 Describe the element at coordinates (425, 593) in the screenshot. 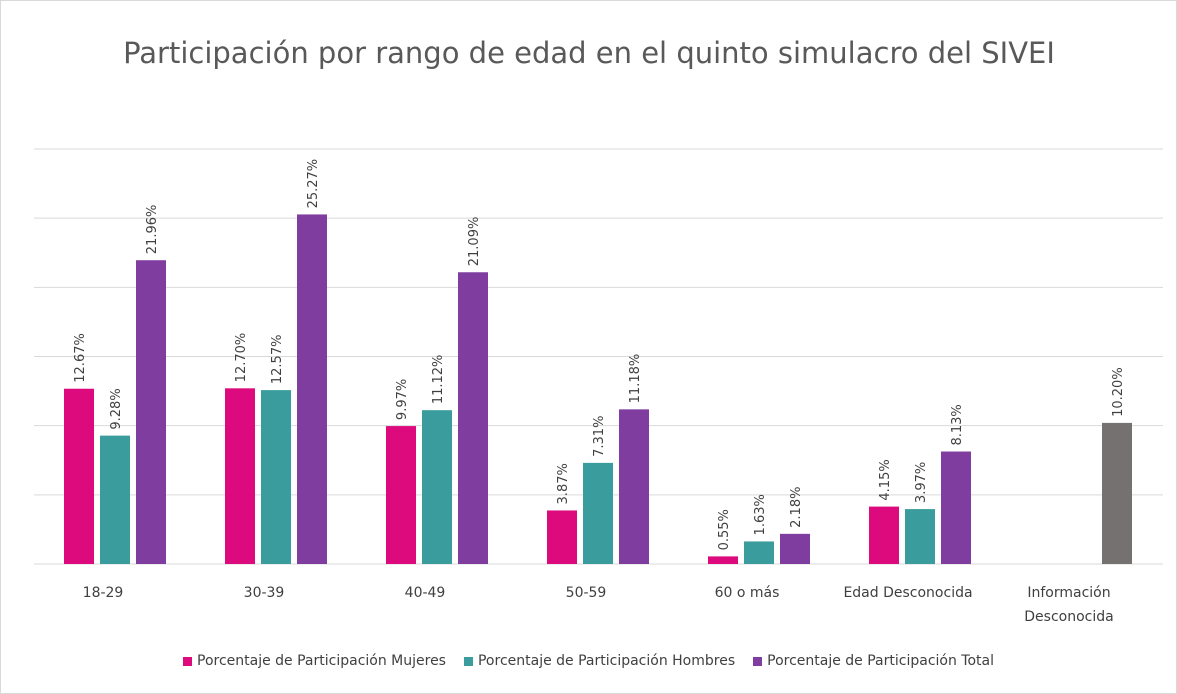

I see `x-tick-label: 40-49` at that location.